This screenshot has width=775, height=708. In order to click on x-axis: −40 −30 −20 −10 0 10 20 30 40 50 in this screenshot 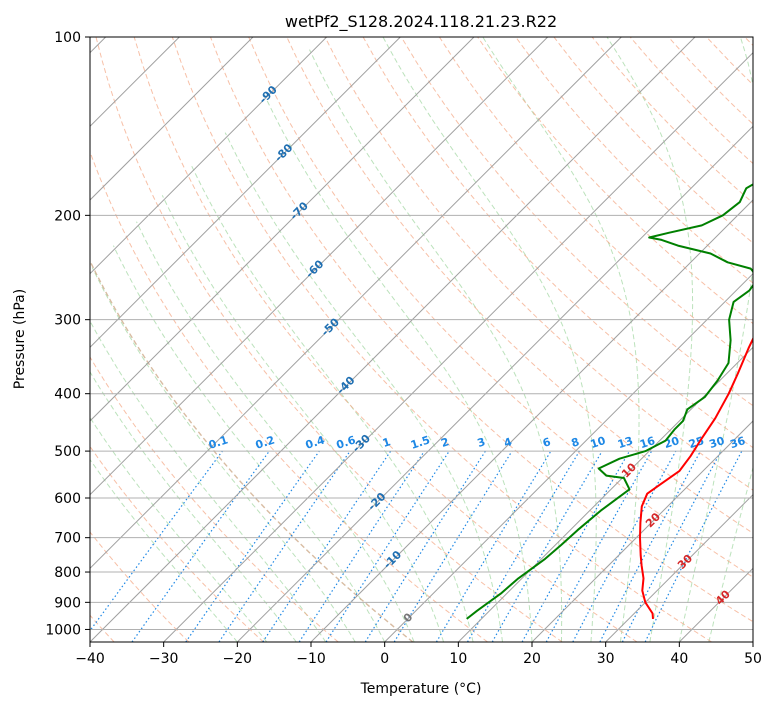, I will do `click(418, 654)`.